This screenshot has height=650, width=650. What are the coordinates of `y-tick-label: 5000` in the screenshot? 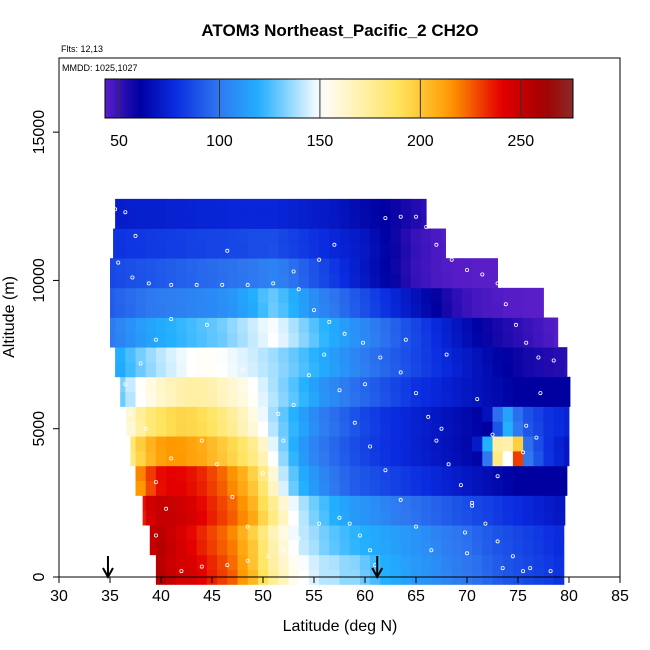 It's located at (39, 429).